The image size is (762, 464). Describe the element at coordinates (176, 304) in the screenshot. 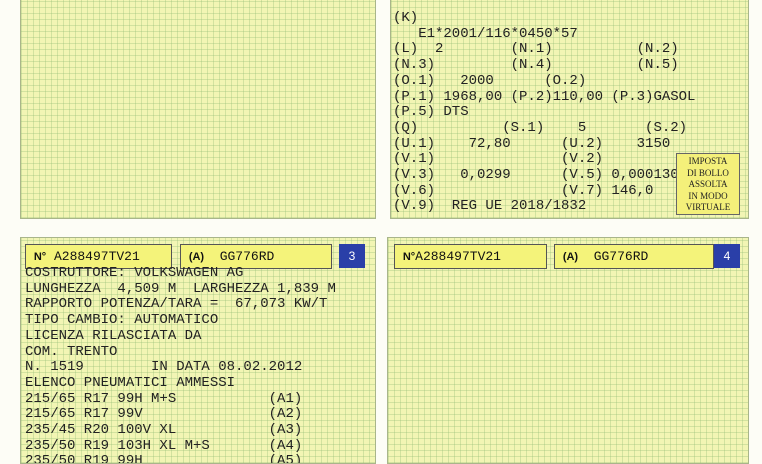

I see `text-line: RAPPORTO POTENZA/TARA = 67,073 KW/T` at that location.